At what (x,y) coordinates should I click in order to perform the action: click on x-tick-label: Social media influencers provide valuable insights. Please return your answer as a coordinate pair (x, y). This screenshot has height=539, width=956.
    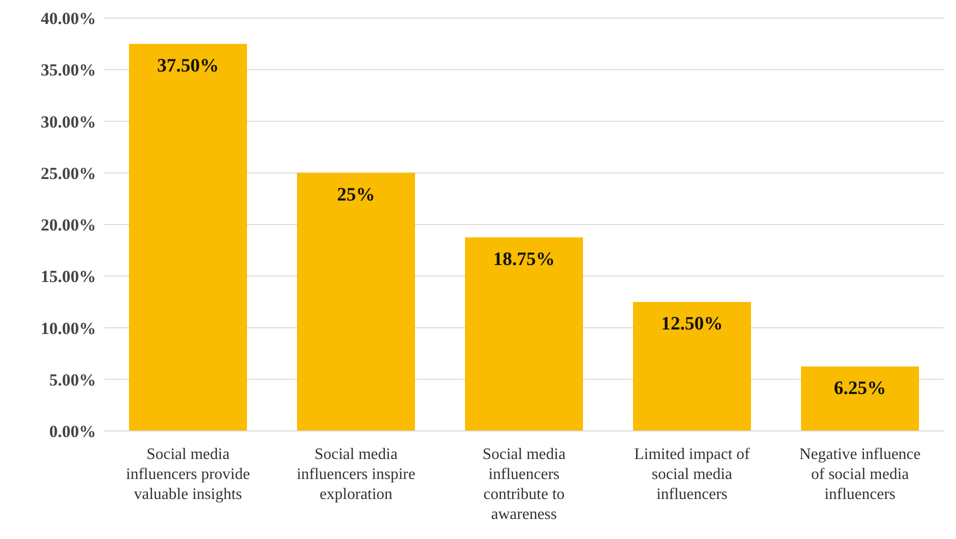
    Looking at the image, I should click on (188, 474).